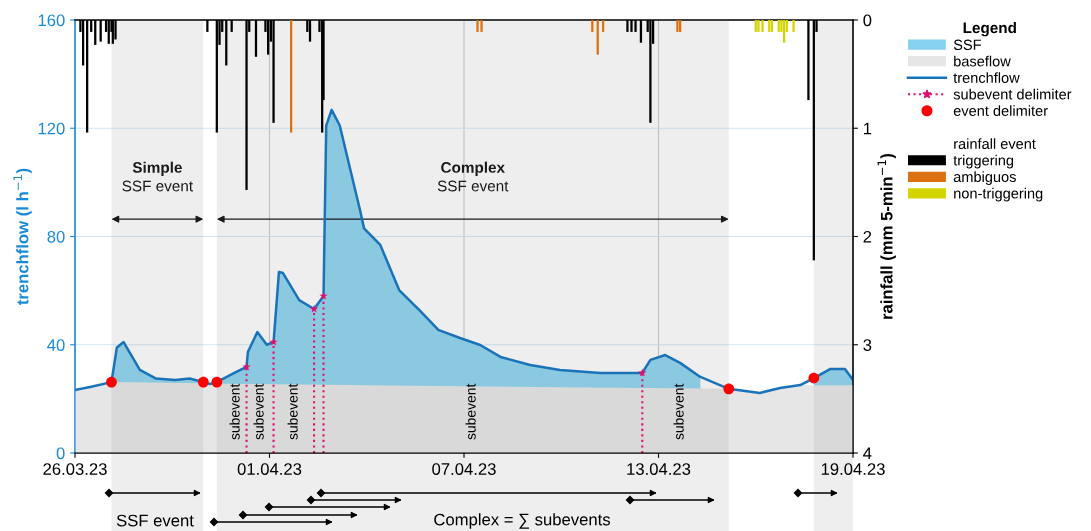  Describe the element at coordinates (659, 469) in the screenshot. I see `x-tick-label: 13.04.23` at that location.